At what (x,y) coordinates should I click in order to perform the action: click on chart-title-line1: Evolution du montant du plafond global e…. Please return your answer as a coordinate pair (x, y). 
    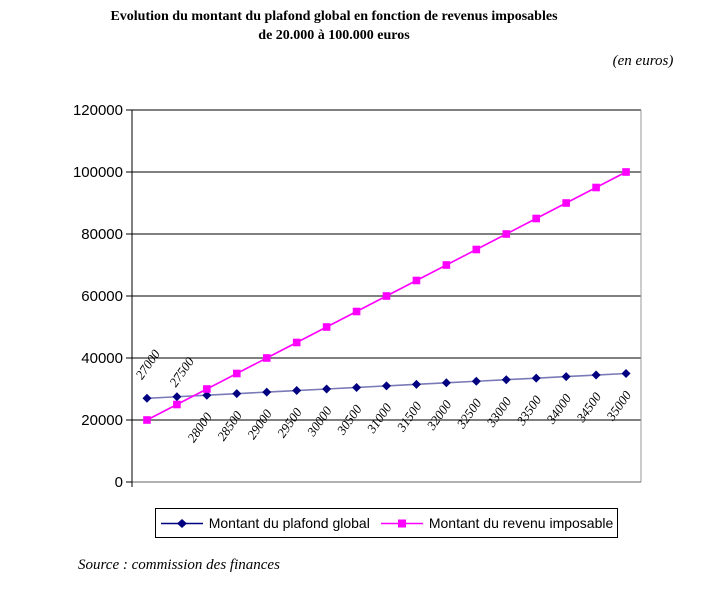
    Looking at the image, I should click on (334, 16).